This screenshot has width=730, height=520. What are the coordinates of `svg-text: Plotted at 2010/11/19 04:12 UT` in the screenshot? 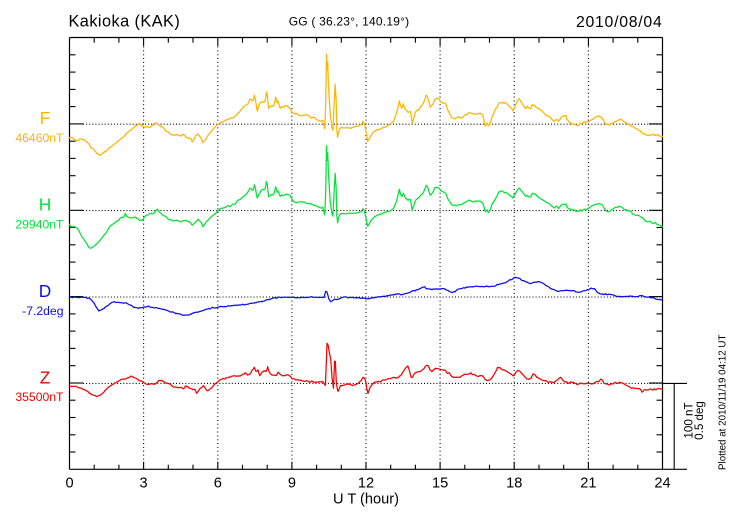 It's located at (723, 402).